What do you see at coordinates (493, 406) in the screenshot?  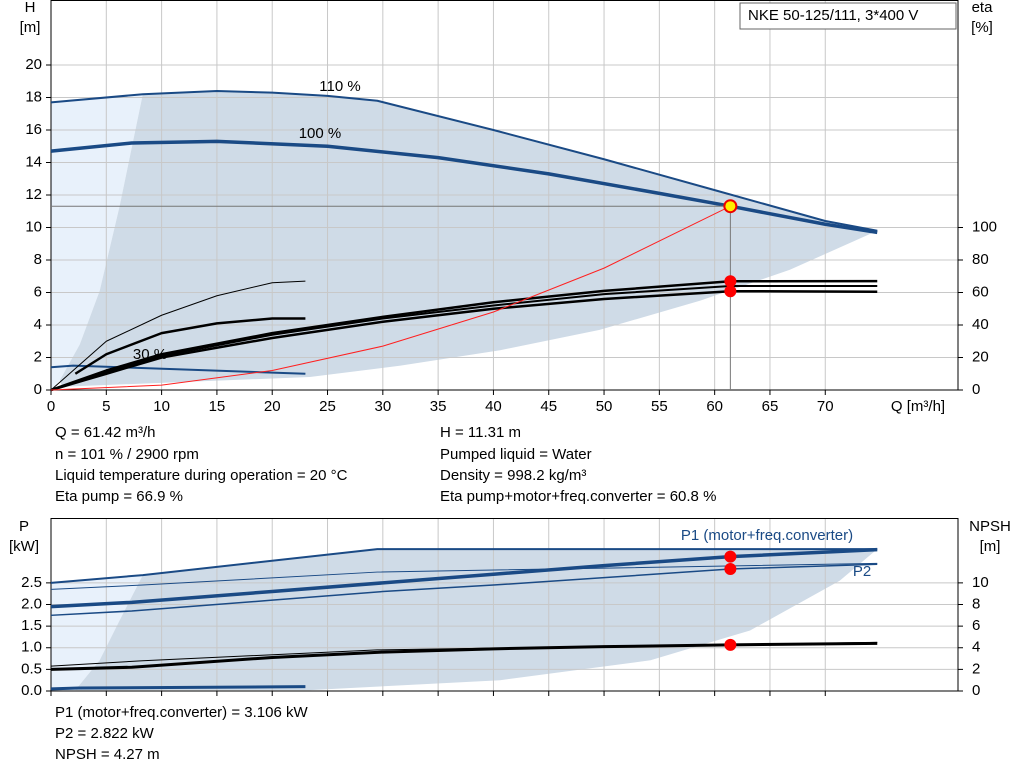 I see `x-tick-label: 40` at bounding box center [493, 406].